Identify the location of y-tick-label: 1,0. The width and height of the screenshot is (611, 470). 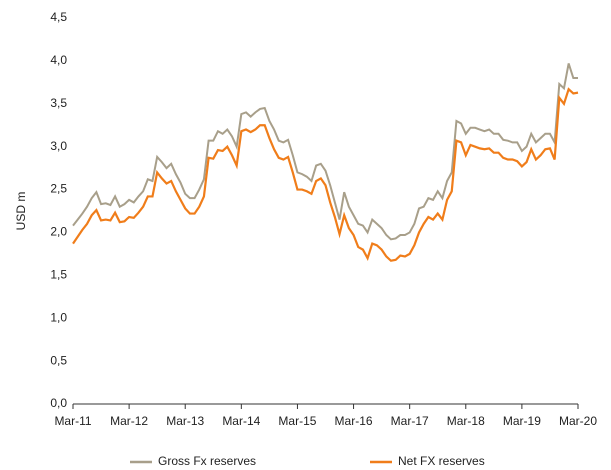
(58, 317).